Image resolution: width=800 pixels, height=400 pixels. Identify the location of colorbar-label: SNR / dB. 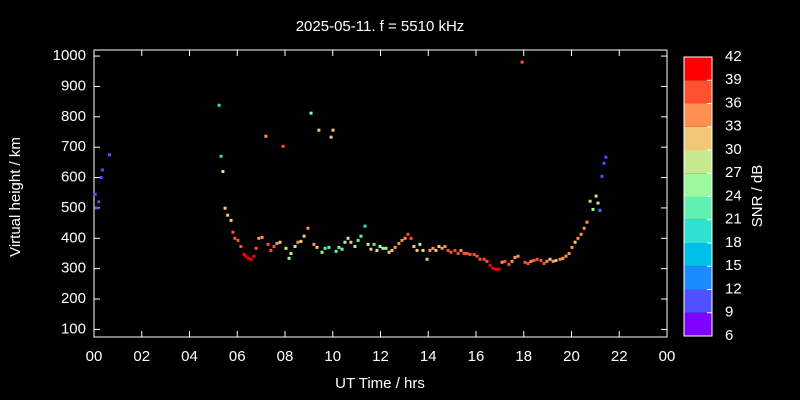
(757, 196).